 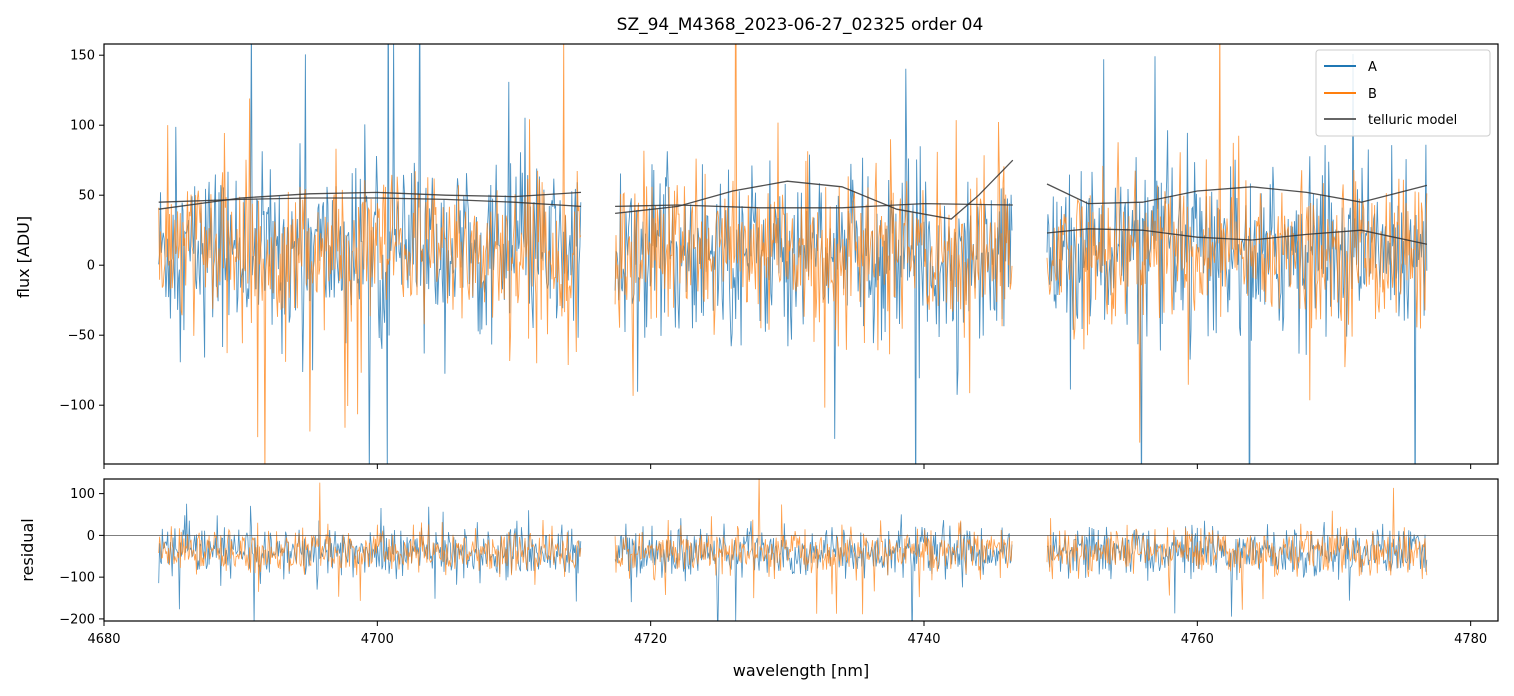 I want to click on x-tick-label: 4680, so click(x=103, y=639).